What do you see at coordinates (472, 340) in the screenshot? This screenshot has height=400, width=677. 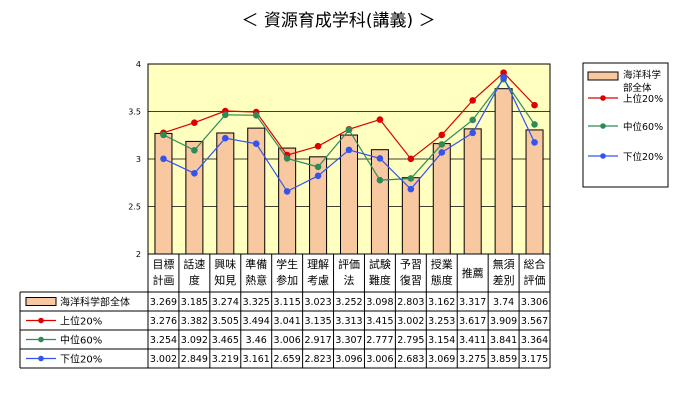 I see `table-cell: 3.411` at bounding box center [472, 340].